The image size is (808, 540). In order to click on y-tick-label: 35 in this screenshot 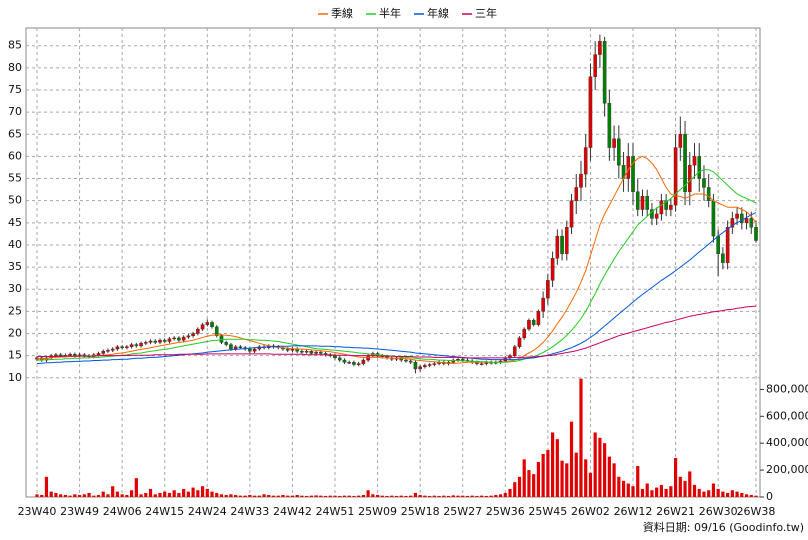, I will do `click(15, 266)`.